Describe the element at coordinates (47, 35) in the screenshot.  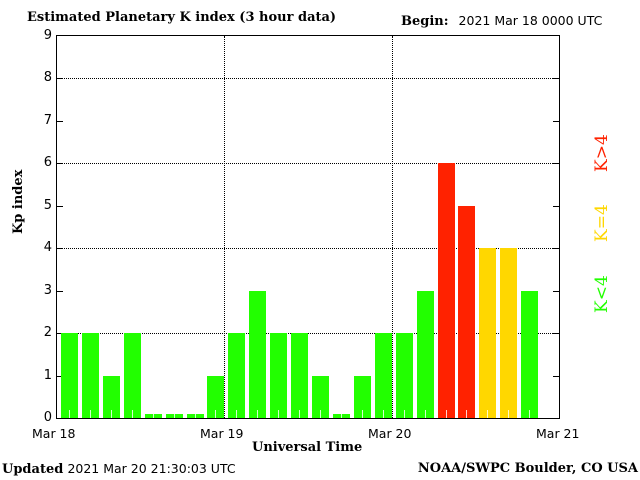
I see `y-tick-label: 9` at that location.